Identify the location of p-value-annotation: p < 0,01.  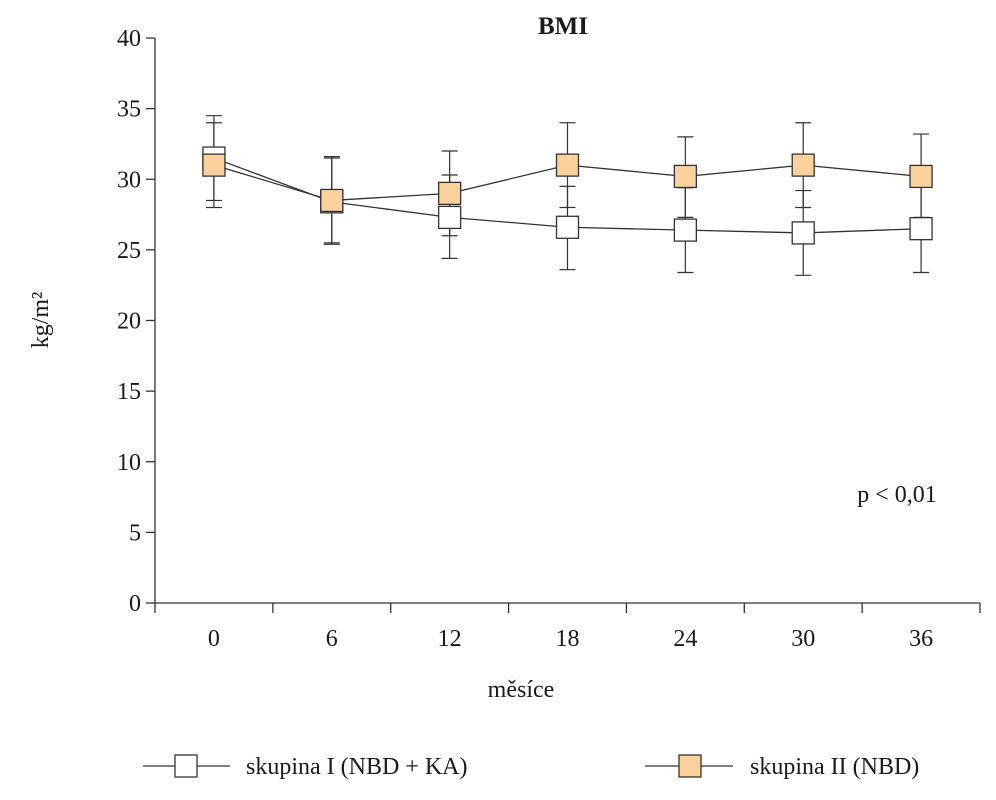
(897, 495).